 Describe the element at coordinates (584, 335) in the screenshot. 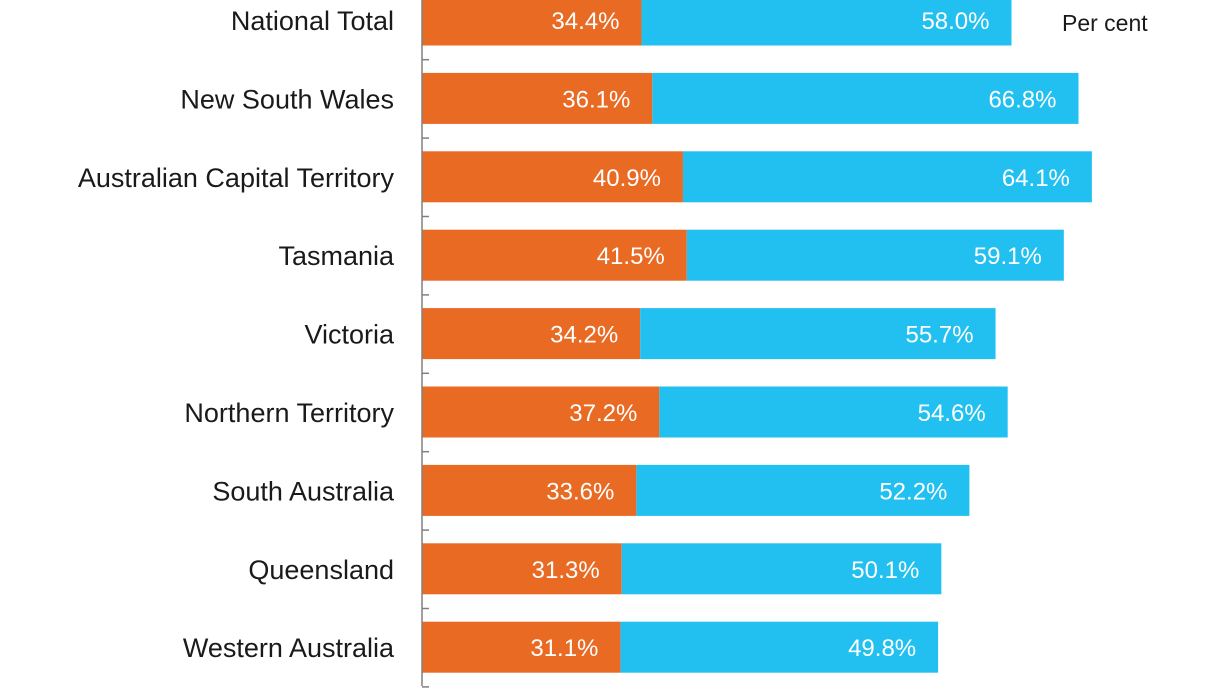

I see `value-label-s1-4: 34.2%` at that location.